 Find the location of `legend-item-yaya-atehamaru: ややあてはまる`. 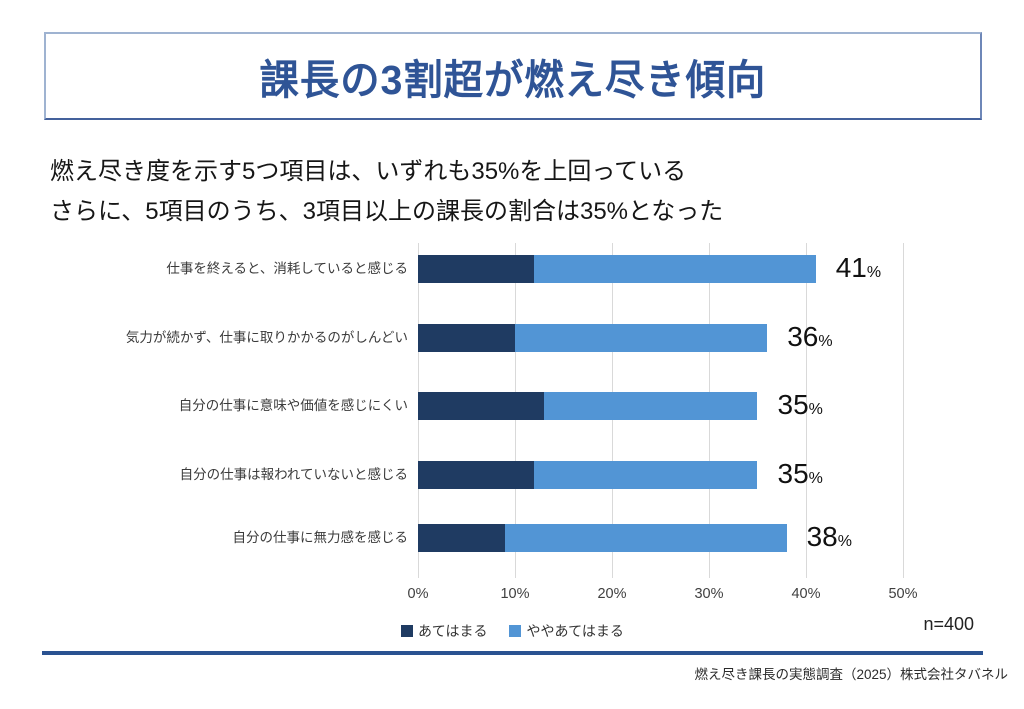

legend-item-yaya-atehamaru: ややあてはまる is located at coordinates (566, 631).